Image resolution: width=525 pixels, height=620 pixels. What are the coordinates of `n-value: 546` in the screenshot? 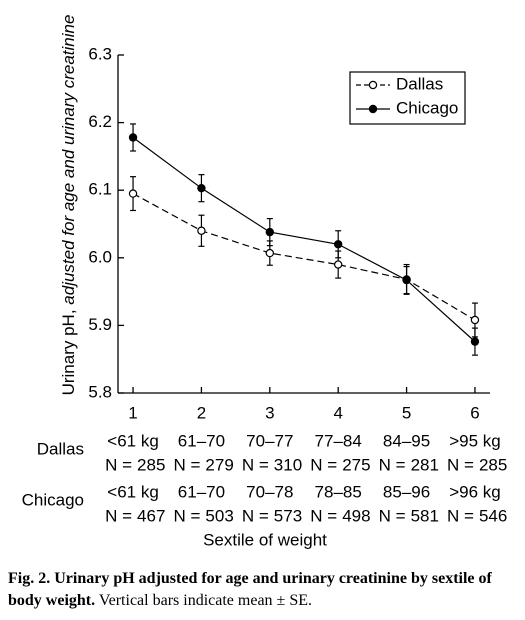 It's located at (493, 515).